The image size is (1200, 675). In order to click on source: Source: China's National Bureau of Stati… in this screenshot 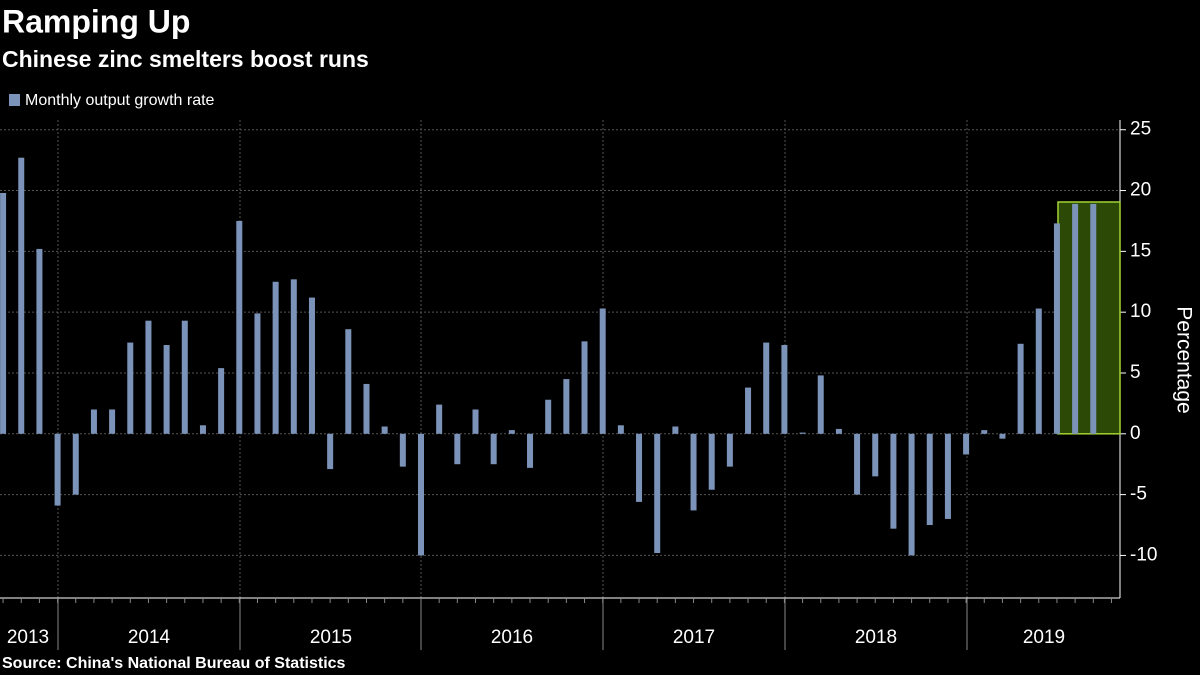, I will do `click(174, 663)`.